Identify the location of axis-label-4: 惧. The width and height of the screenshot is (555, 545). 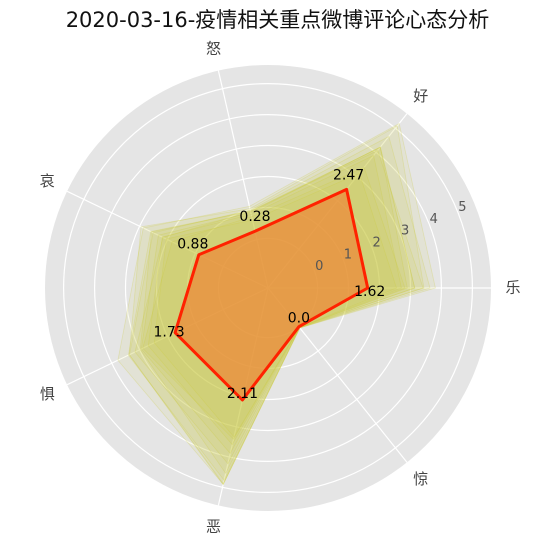
(47, 394).